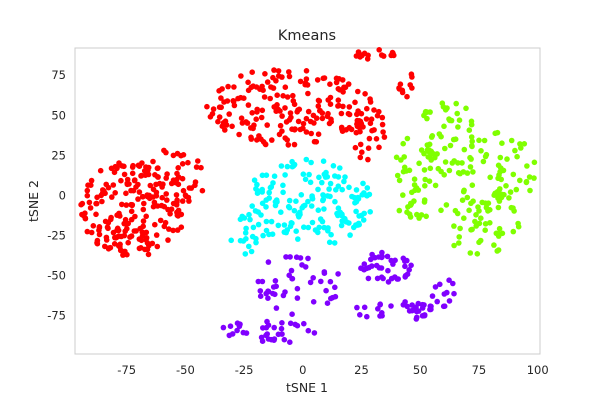  I want to click on y-axis-label: tSNE 2, so click(33, 201).